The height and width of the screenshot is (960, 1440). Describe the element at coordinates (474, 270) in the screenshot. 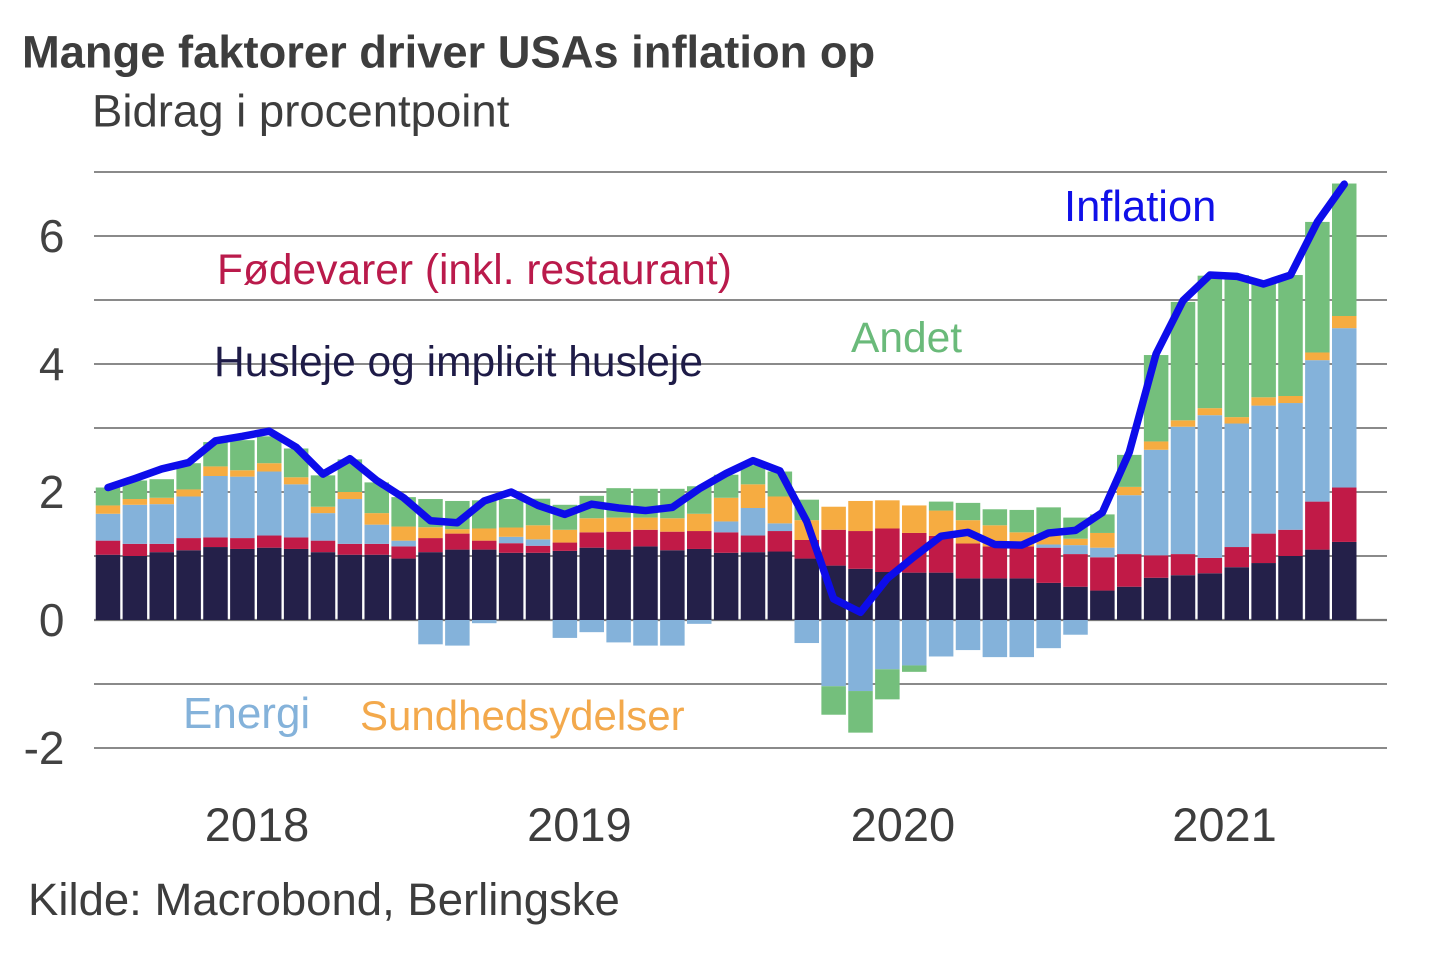

I see `svg-text: Fødevarer (inkl. restaurant)` at that location.